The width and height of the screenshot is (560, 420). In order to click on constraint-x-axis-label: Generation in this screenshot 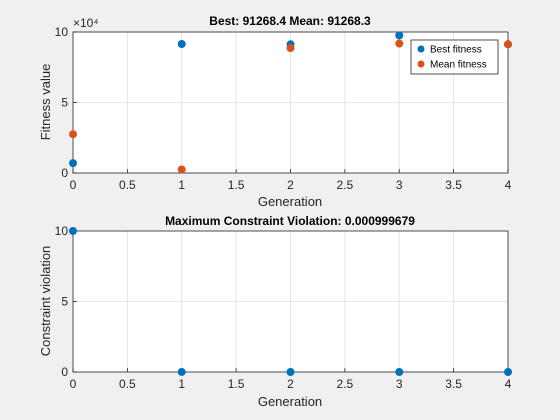, I will do `click(290, 401)`.